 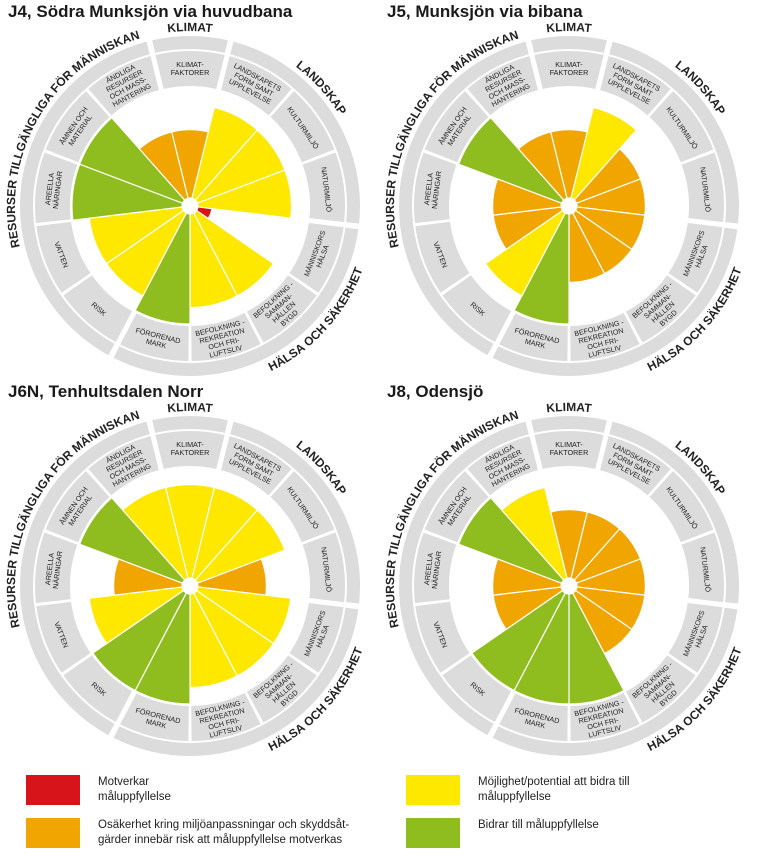 I want to click on legend-swatch-yellow, so click(x=433, y=790).